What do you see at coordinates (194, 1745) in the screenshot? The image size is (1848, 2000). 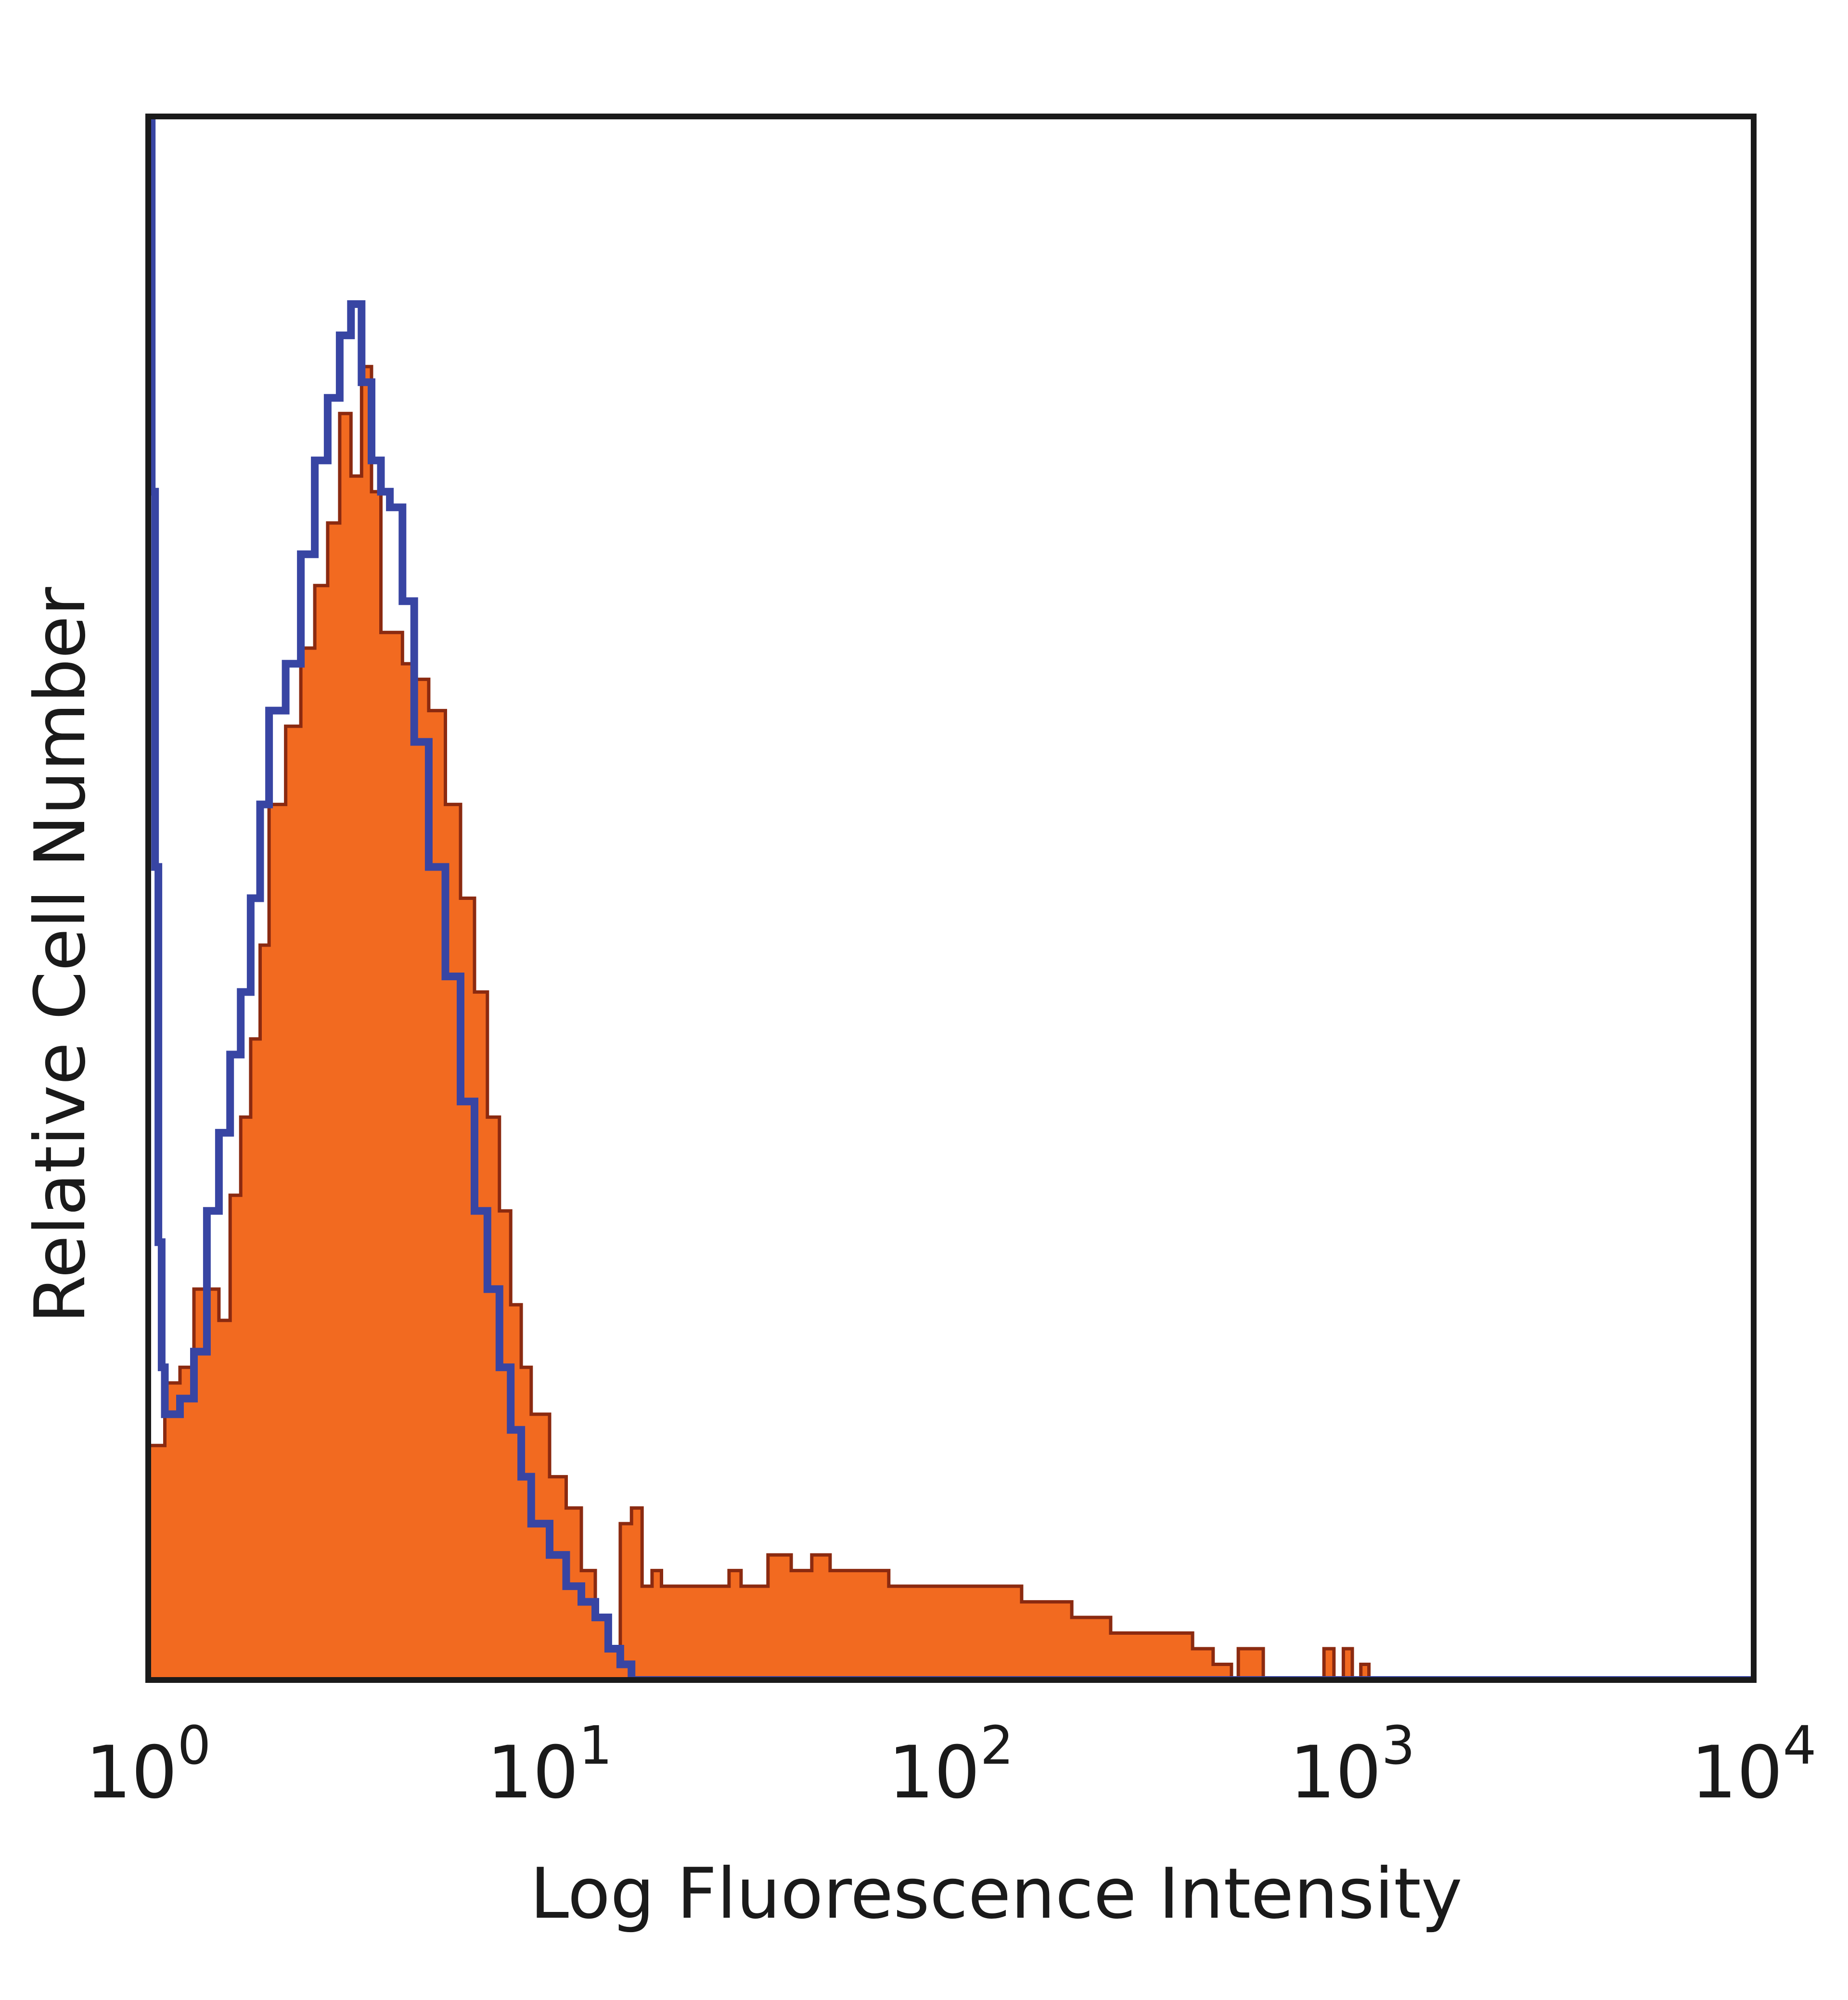 I see `x-tick-exponent: 0` at bounding box center [194, 1745].